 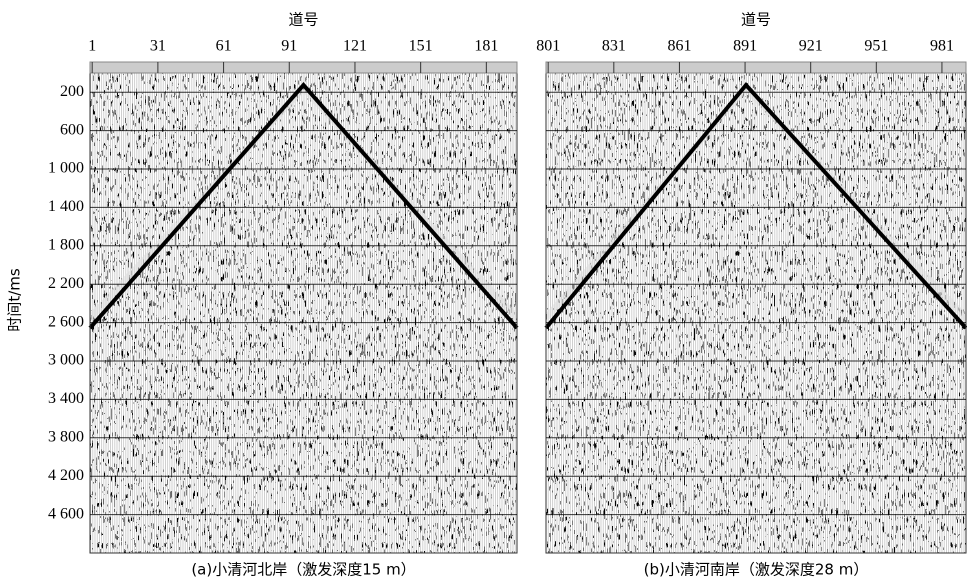 I want to click on x-tick-label: 891, so click(x=745, y=46).